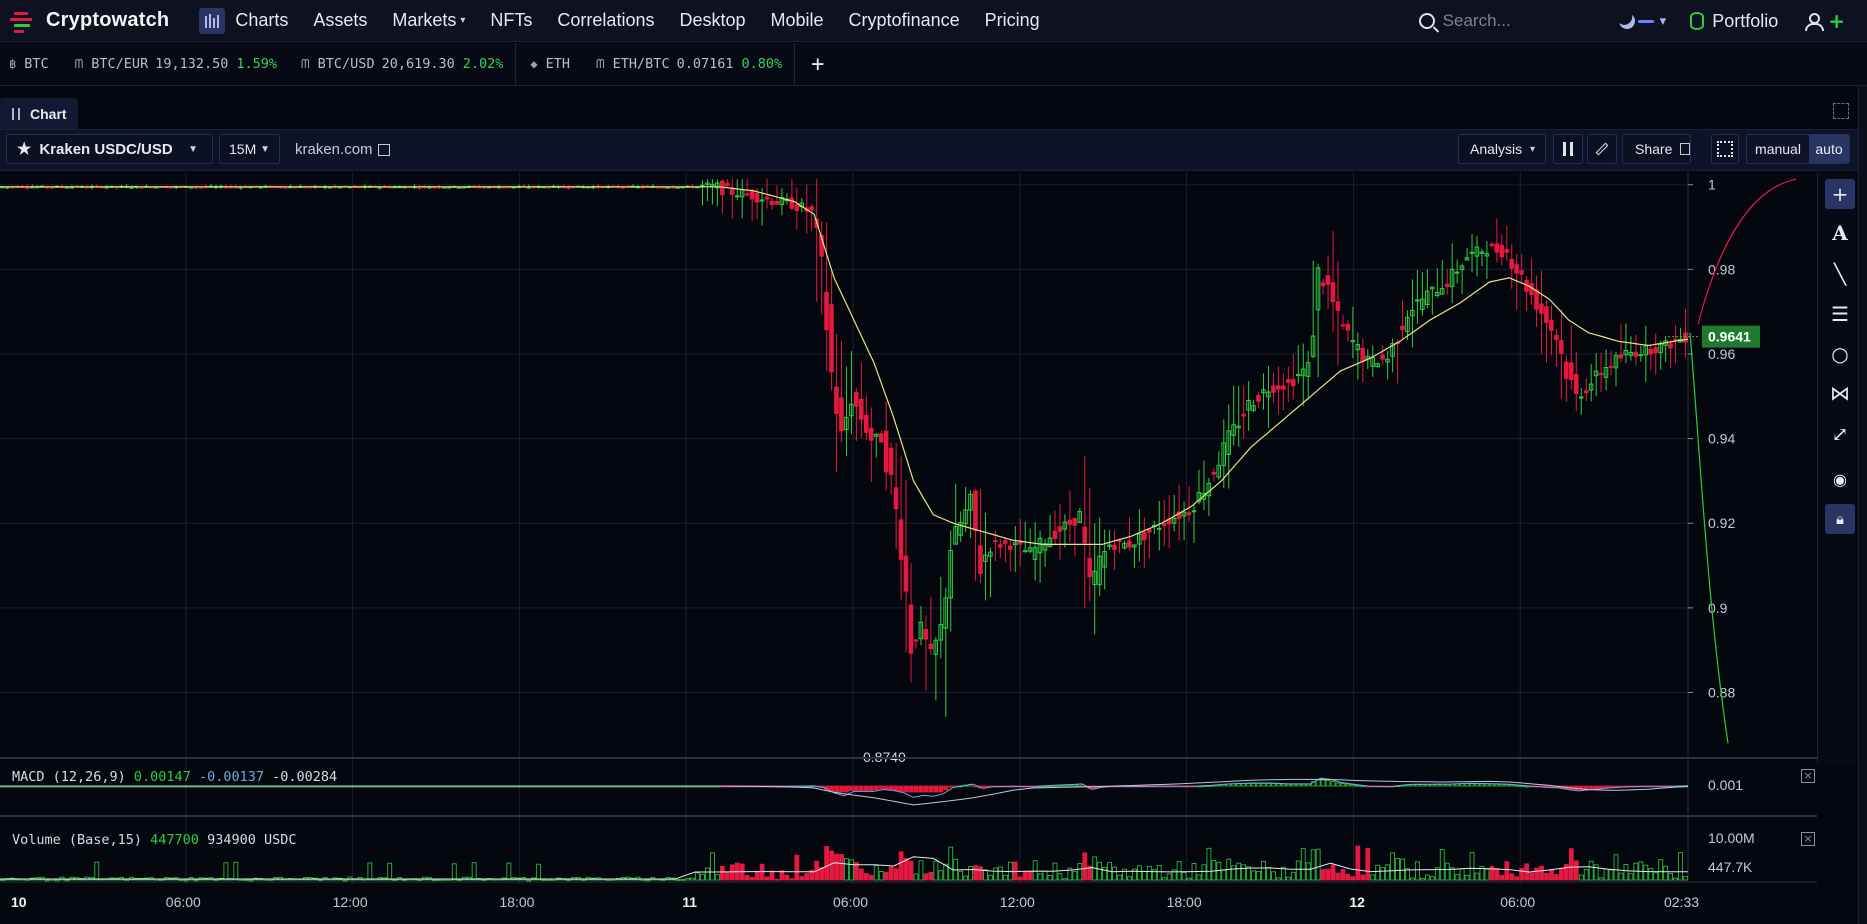 The image size is (1867, 924). Describe the element at coordinates (1568, 149) in the screenshot. I see `chart-type-button` at that location.